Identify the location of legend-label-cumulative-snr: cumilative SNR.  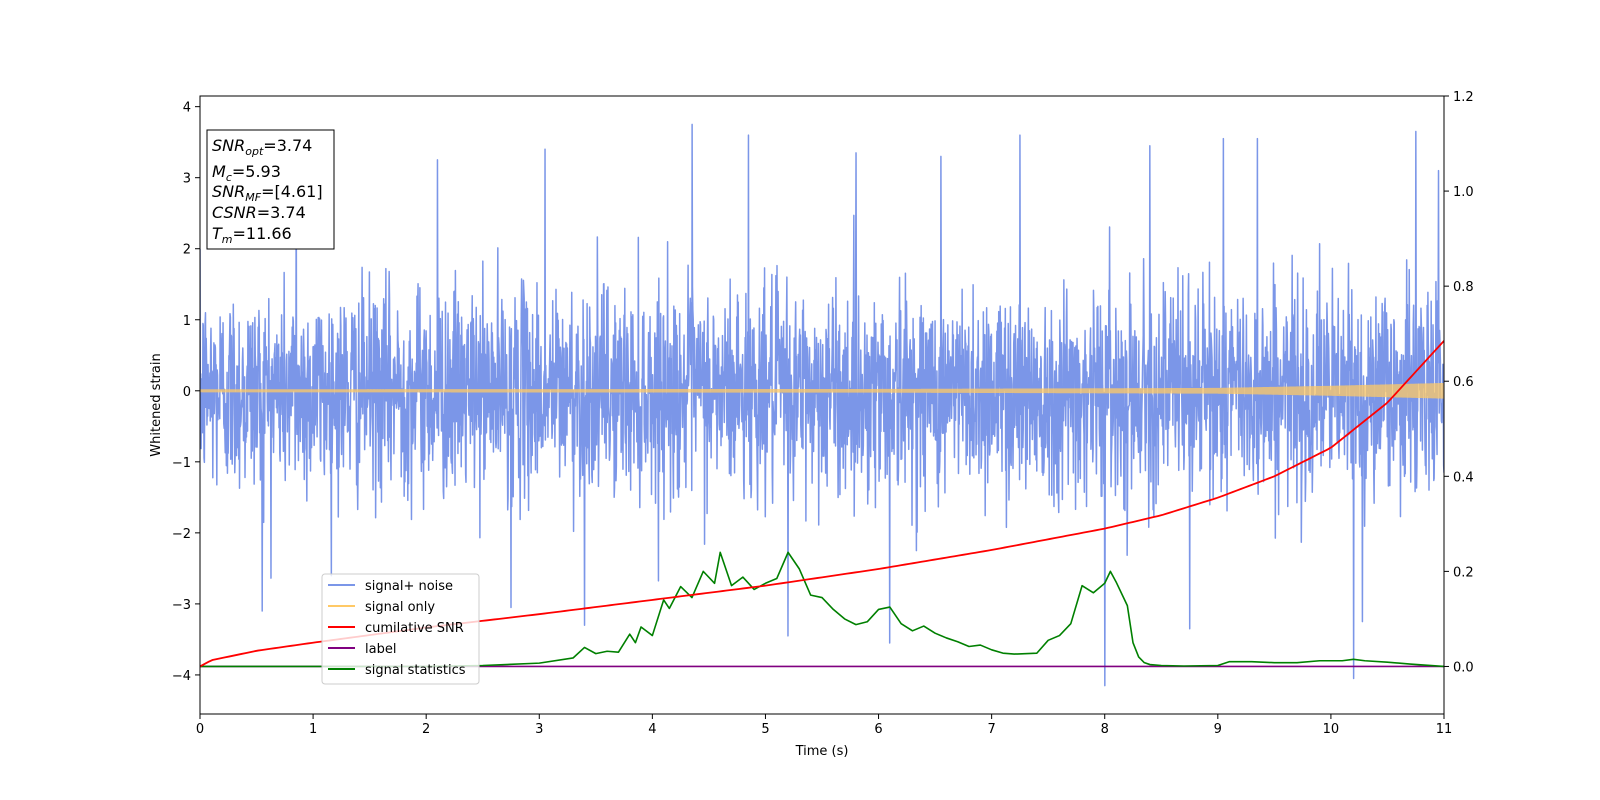
(414, 628).